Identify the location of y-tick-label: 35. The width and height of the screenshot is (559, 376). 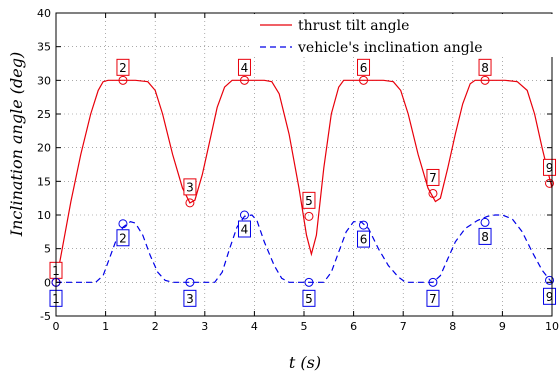
(44, 47).